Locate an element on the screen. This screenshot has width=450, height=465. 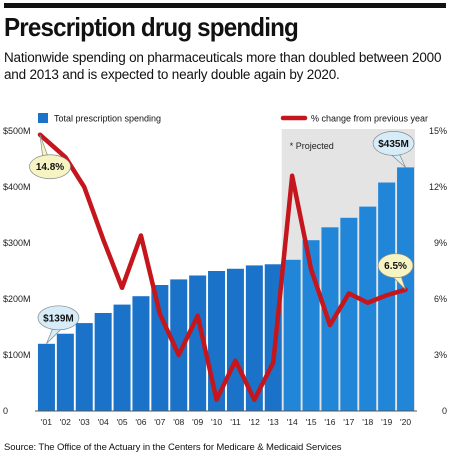
chart-title: Prescription drug spending is located at coordinates (151, 27).